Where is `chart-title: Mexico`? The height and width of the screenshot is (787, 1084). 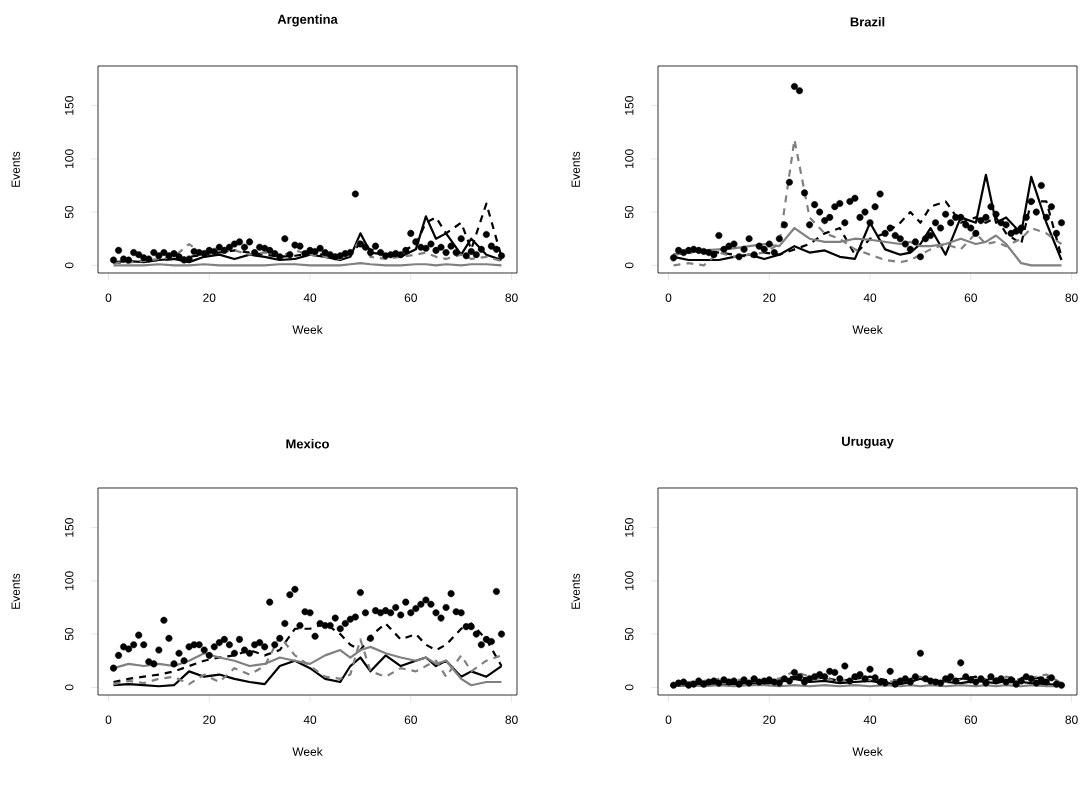 chart-title: Mexico is located at coordinates (307, 443).